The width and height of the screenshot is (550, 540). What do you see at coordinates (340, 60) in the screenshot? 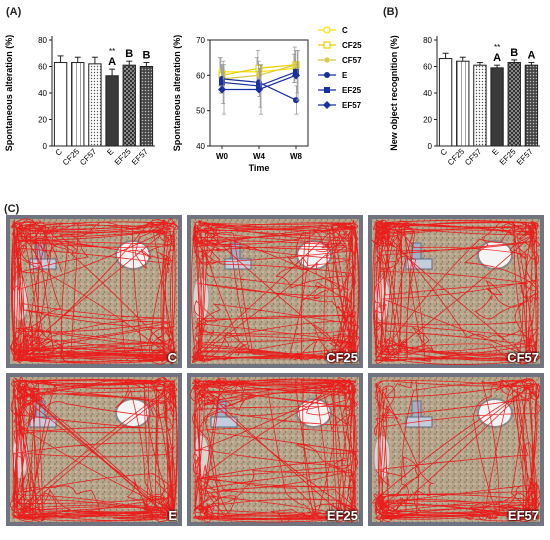
I see `legend-entry-CF57: CF57` at bounding box center [340, 60].